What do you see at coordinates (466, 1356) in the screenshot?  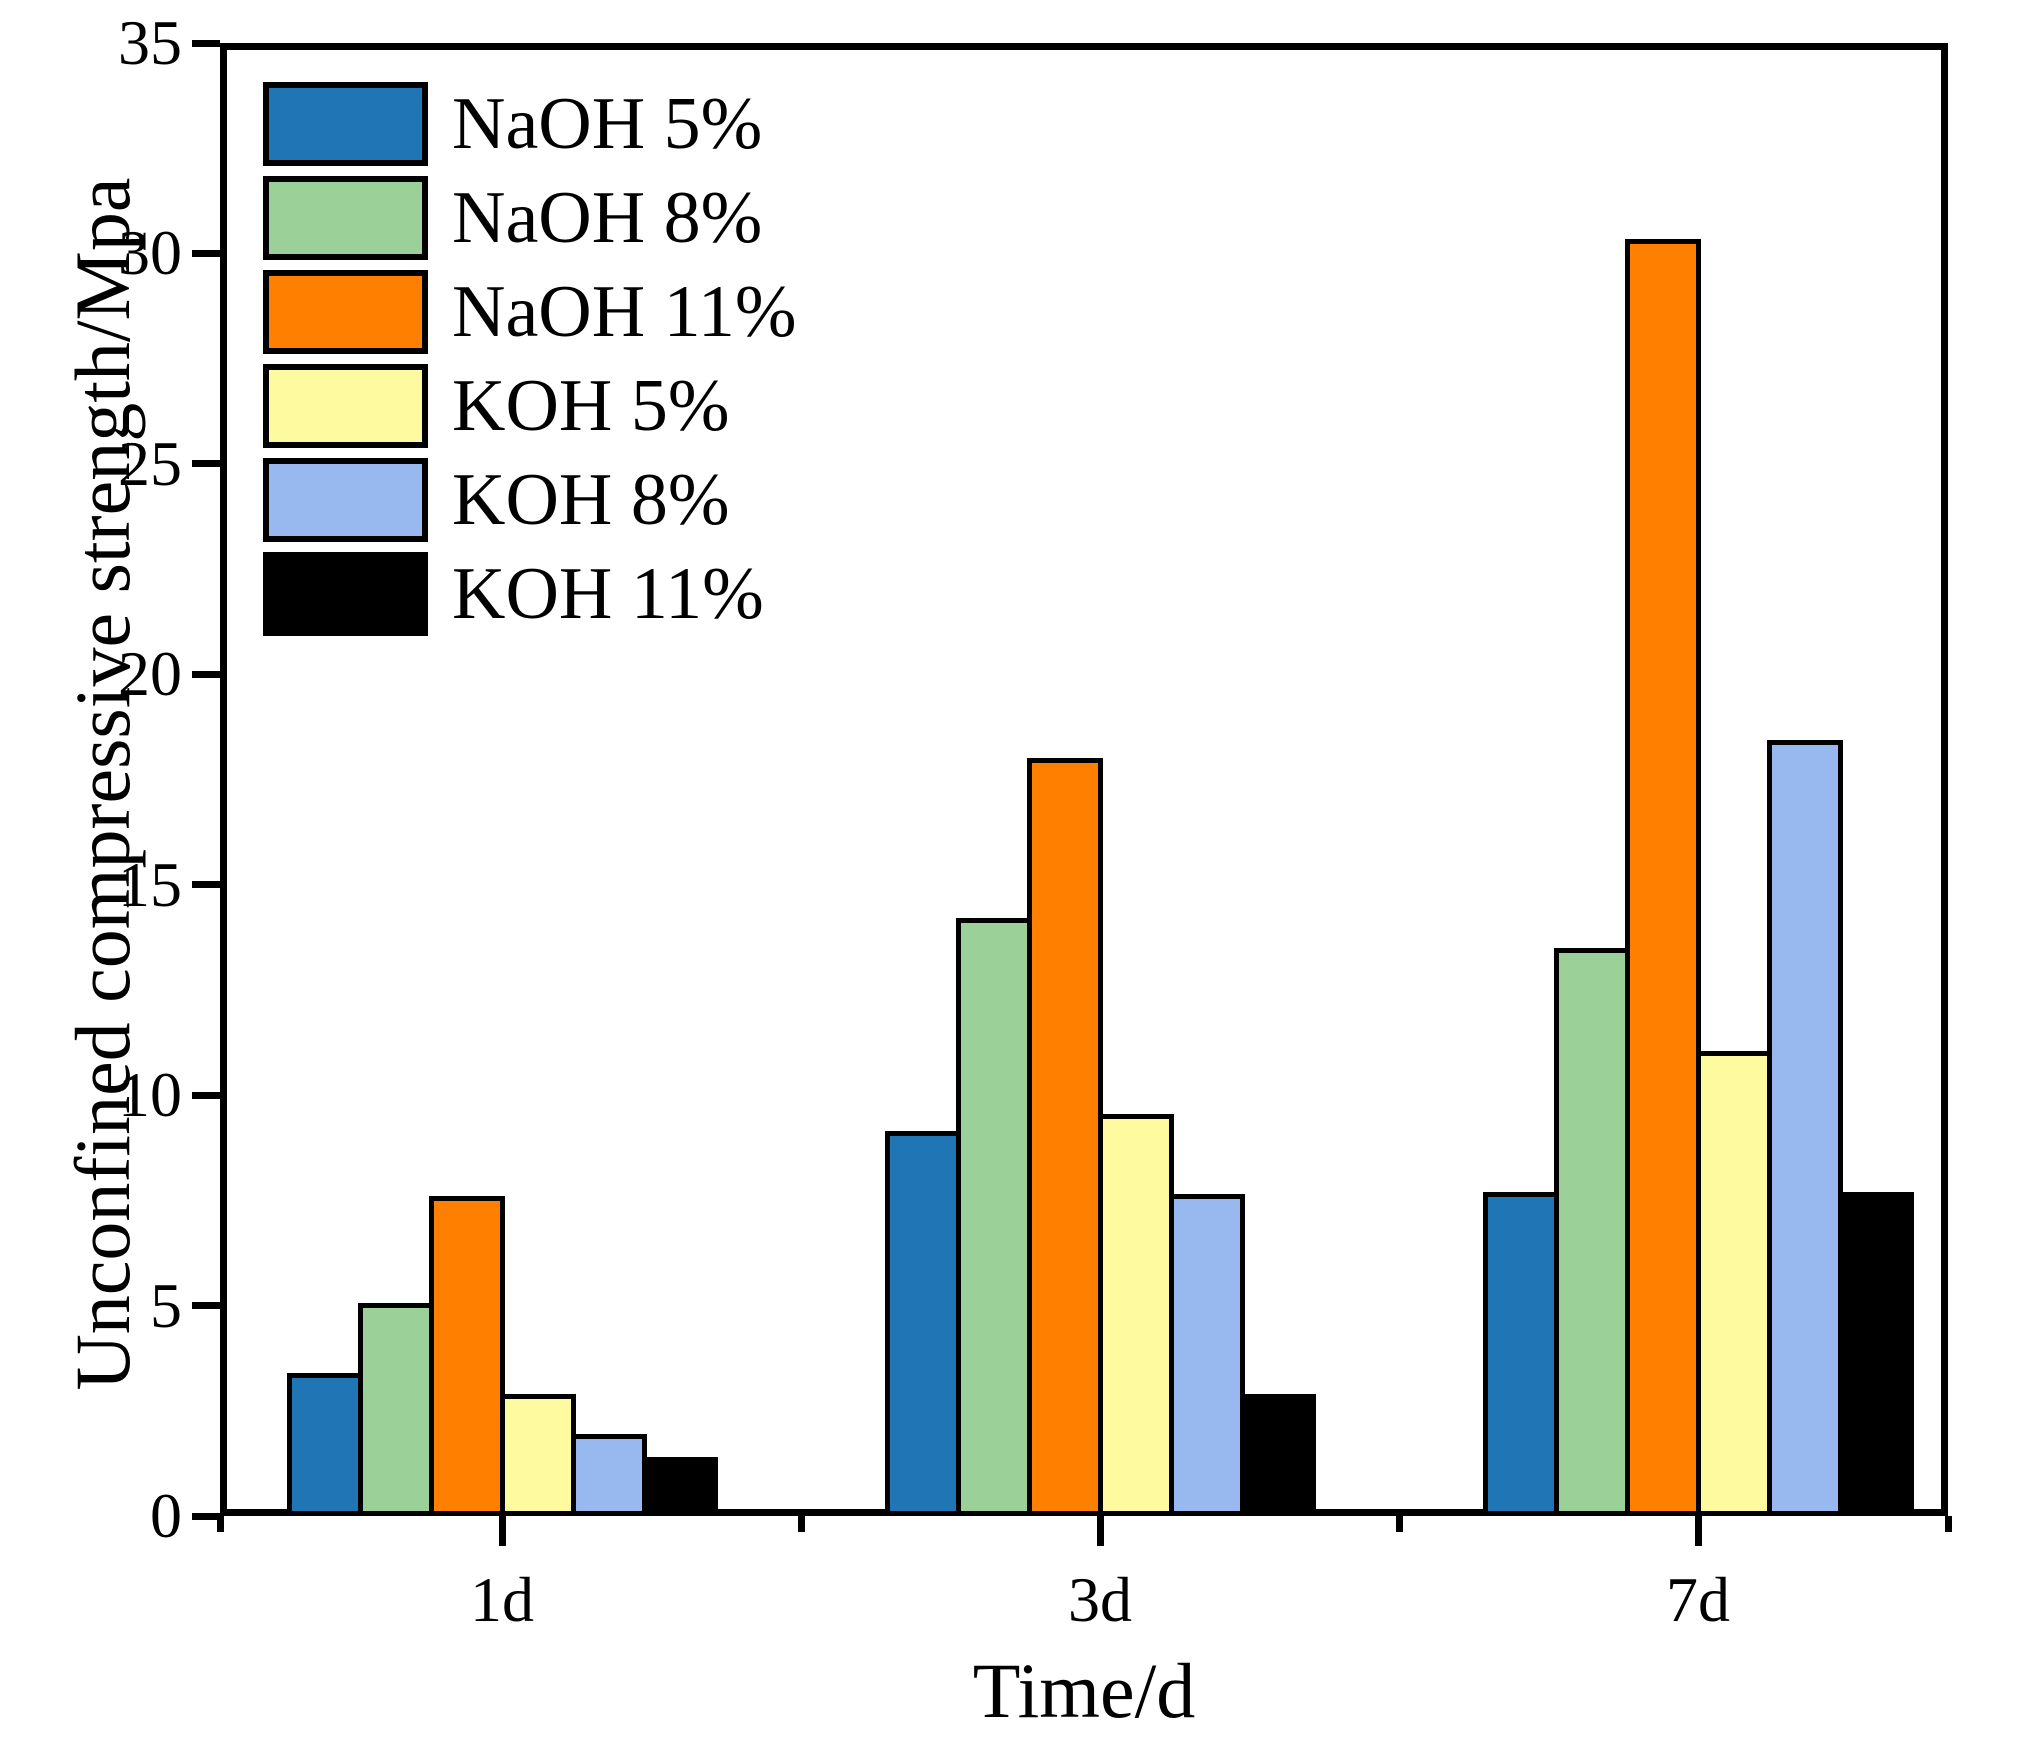 I see `bar-1d-naoh-11pct` at bounding box center [466, 1356].